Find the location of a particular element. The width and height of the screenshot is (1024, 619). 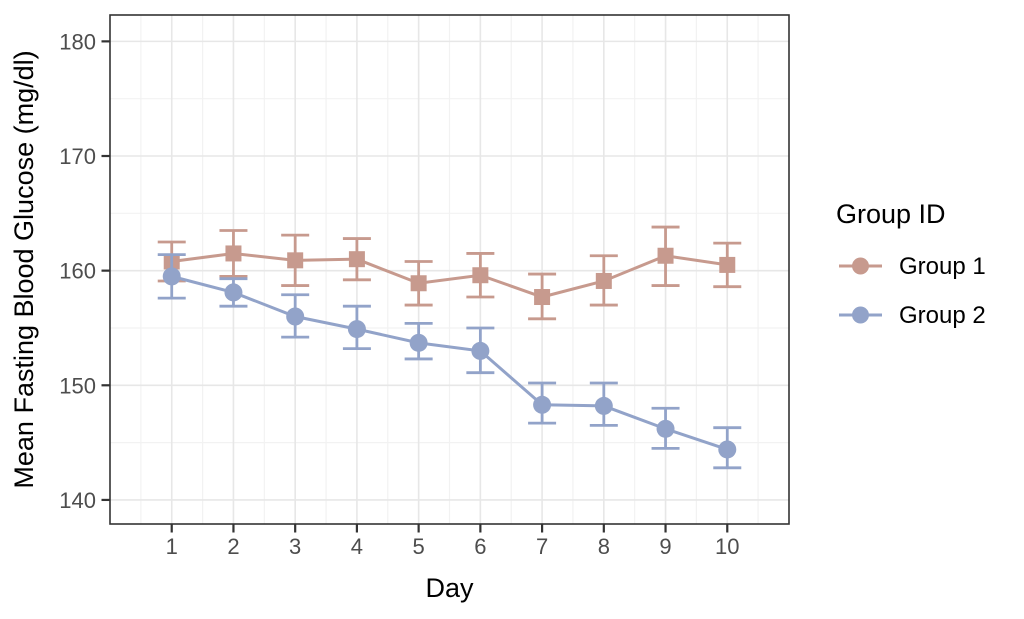

x-tick-label: 10 is located at coordinates (727, 546).